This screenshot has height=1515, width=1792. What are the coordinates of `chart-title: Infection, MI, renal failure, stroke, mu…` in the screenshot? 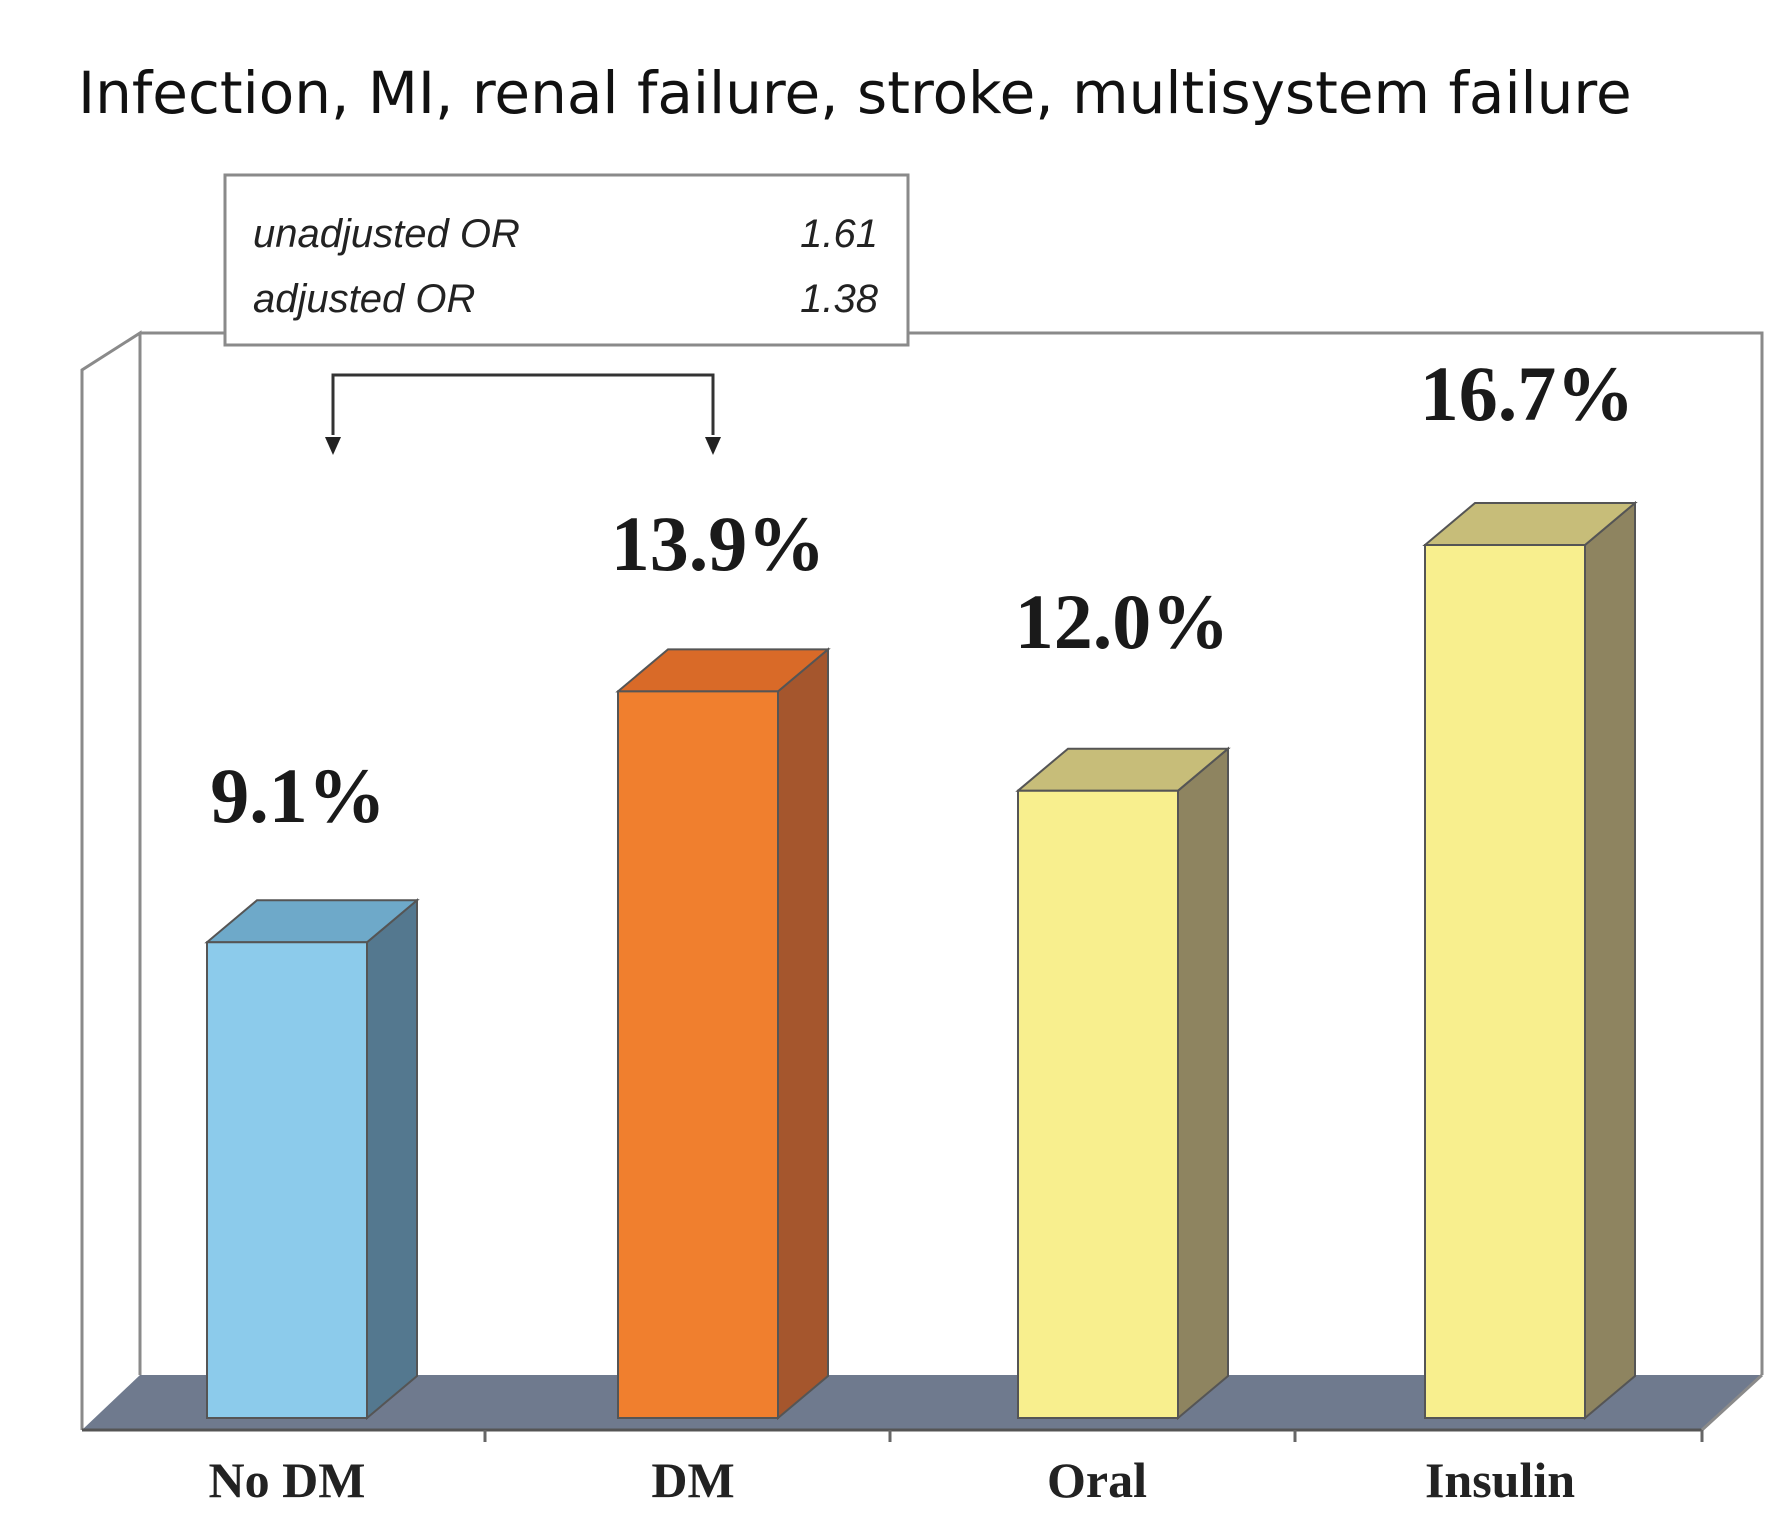 It's located at (855, 93).